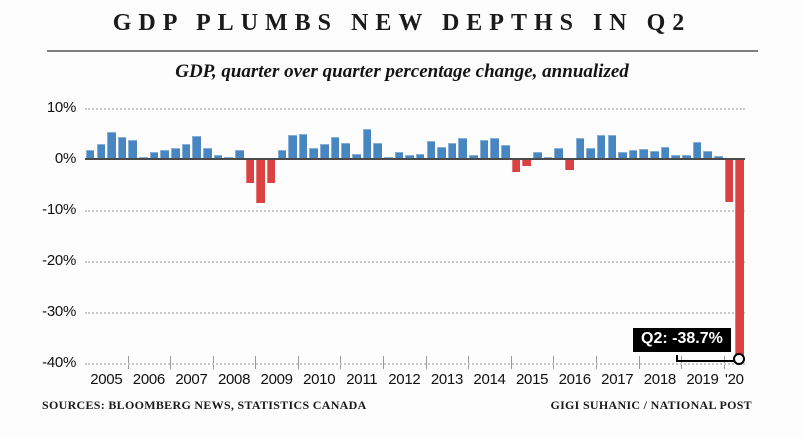 Image resolution: width=804 pixels, height=437 pixels. What do you see at coordinates (516, 165) in the screenshot?
I see `bar-2015-q1` at bounding box center [516, 165].